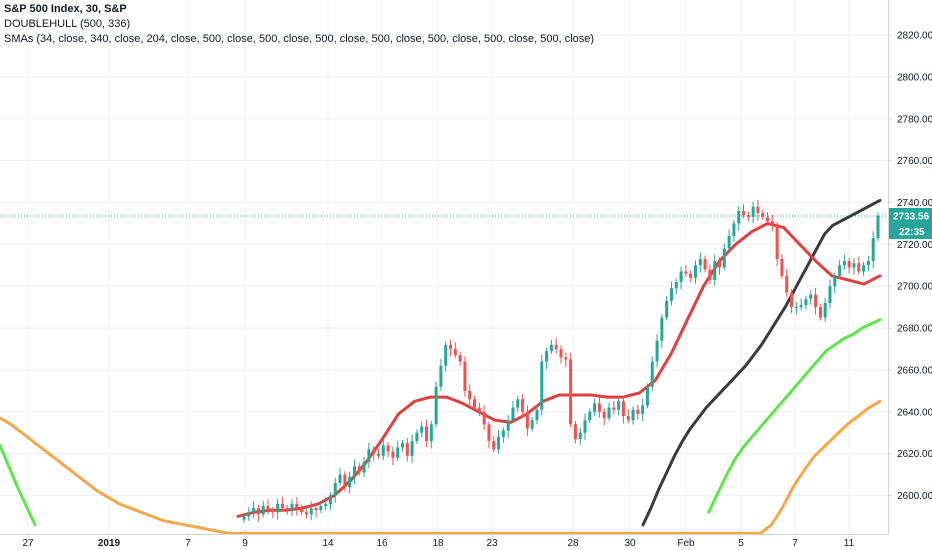 This screenshot has height=550, width=932. I want to click on indicator-doublehull-label: DOUBLEHULL (500, 336), so click(67, 24).